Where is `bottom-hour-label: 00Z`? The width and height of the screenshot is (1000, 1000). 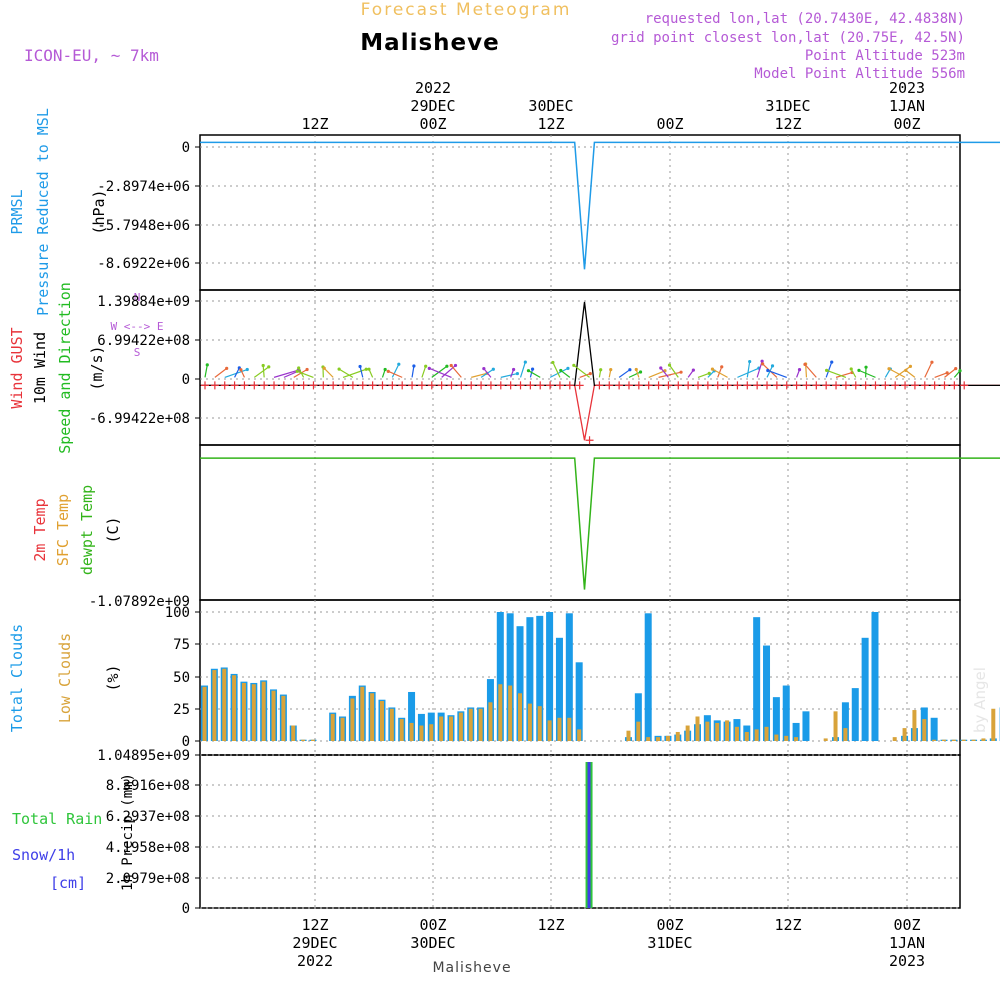 bottom-hour-label: 00Z is located at coordinates (432, 925).